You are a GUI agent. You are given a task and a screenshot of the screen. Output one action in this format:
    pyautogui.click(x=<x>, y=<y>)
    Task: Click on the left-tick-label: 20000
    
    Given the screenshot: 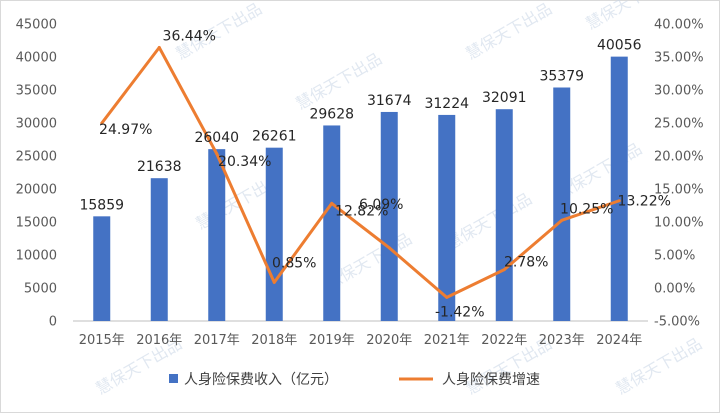 What is the action you would take?
    pyautogui.click(x=36, y=190)
    